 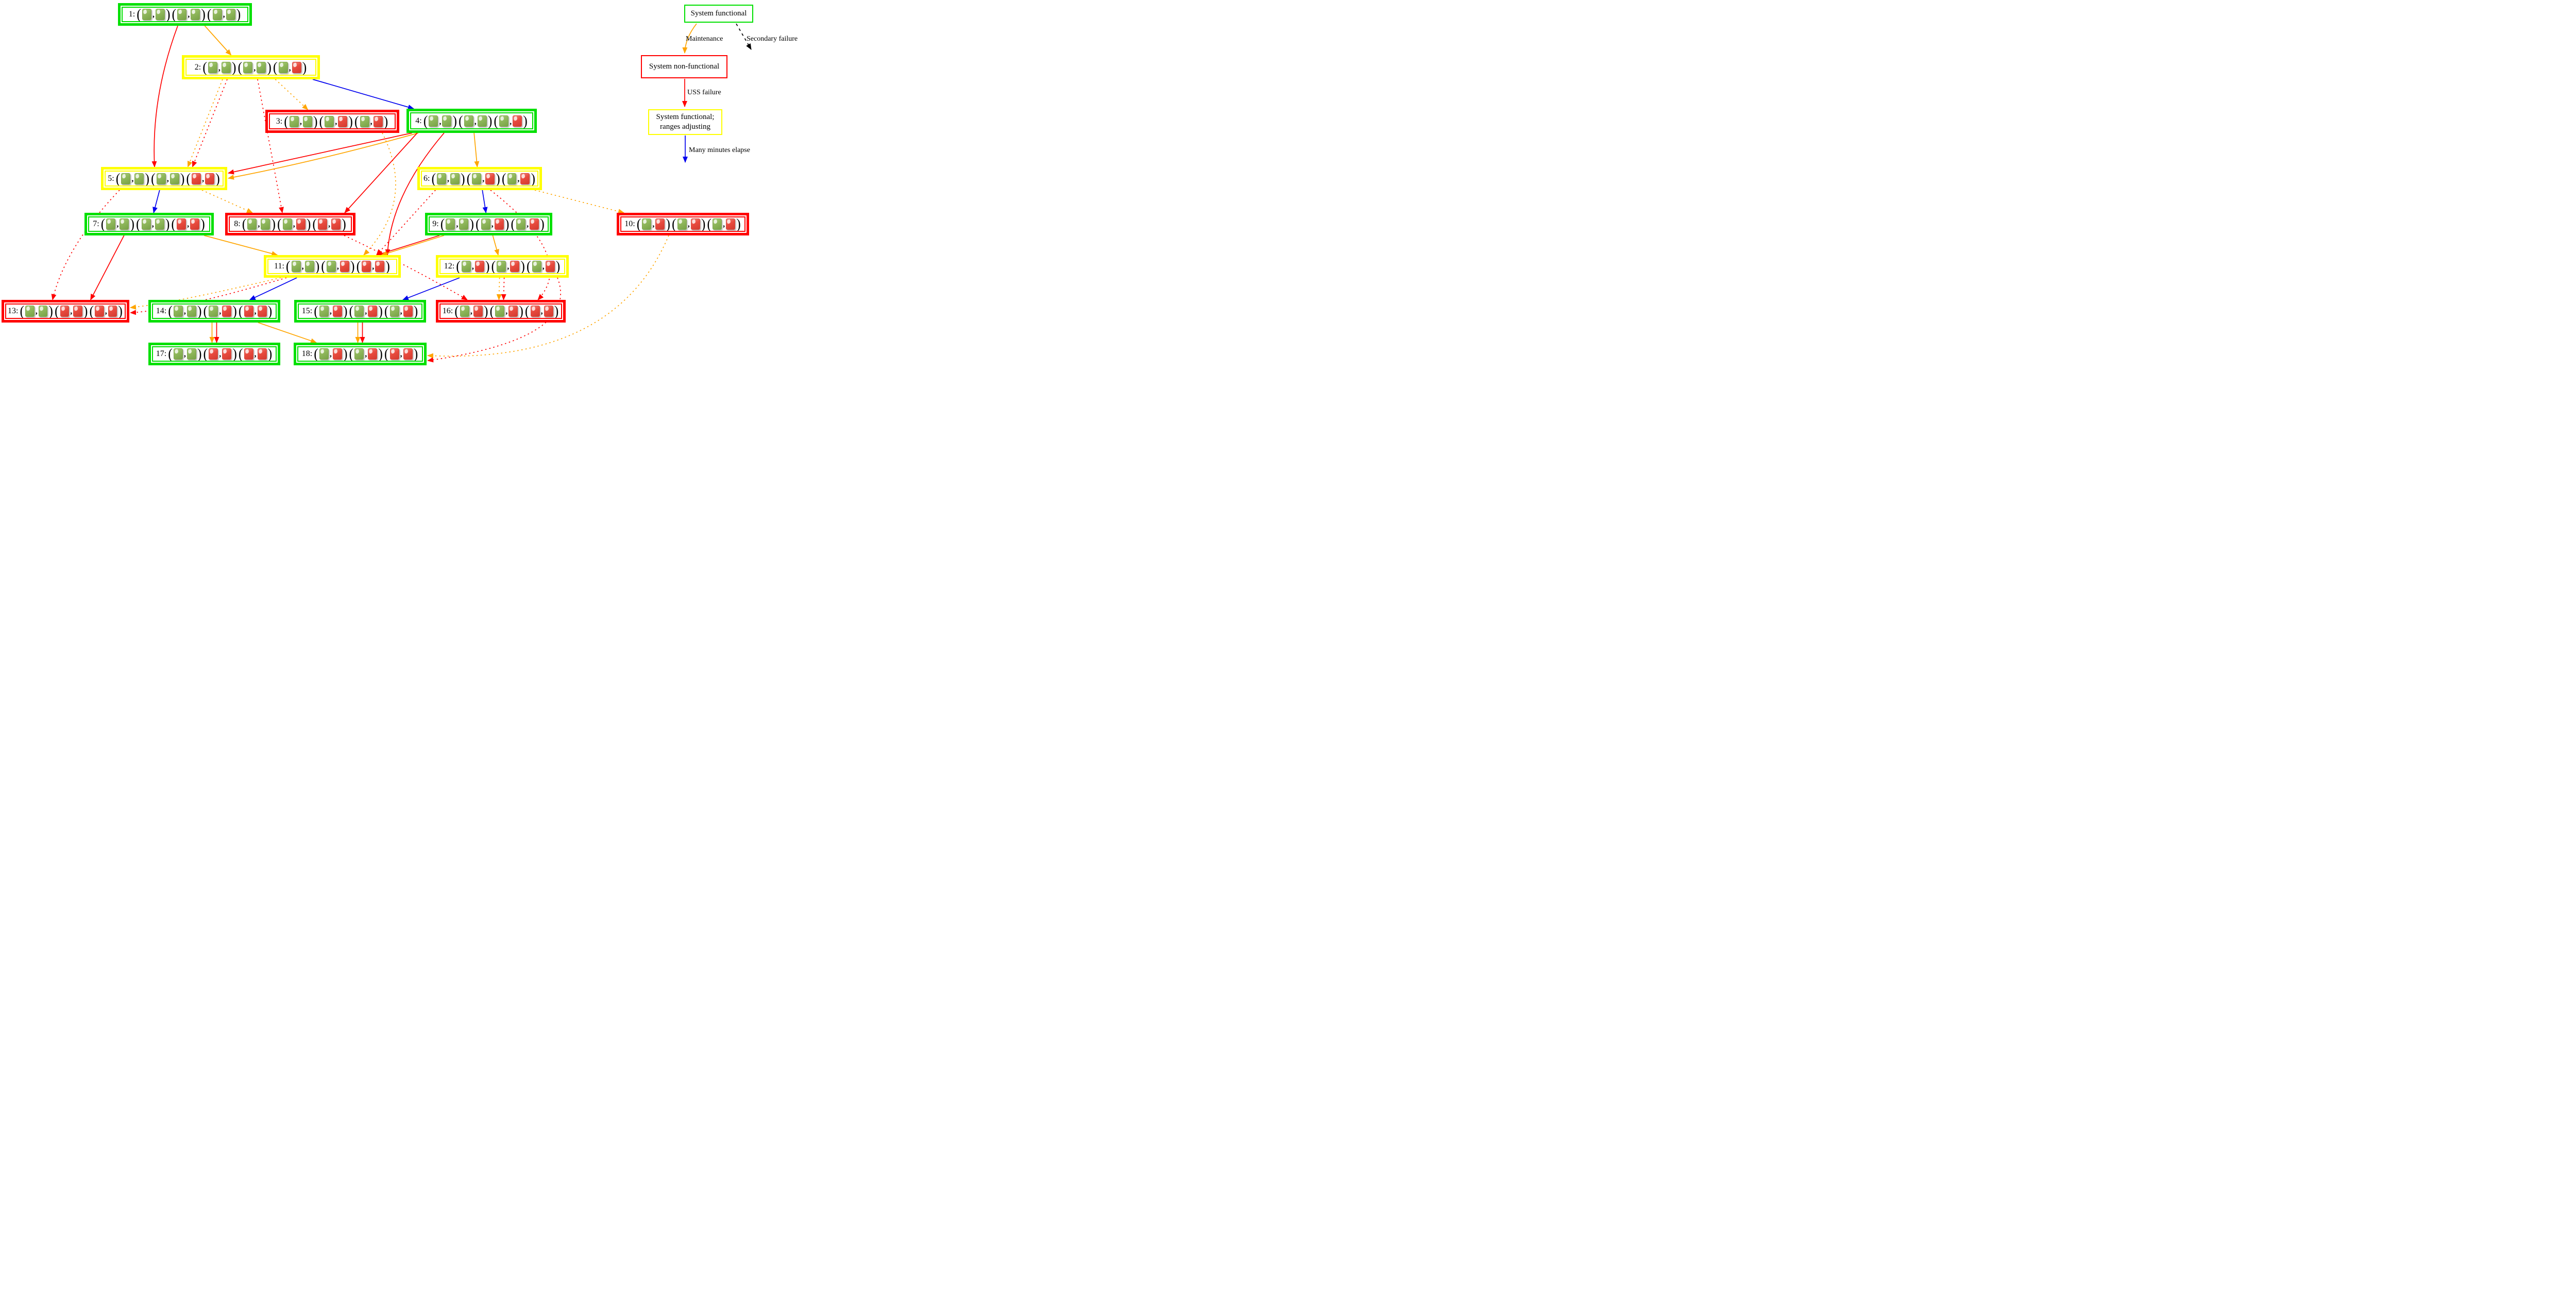 I want to click on state-node-6: 6:(,)(,)(,), so click(x=479, y=178).